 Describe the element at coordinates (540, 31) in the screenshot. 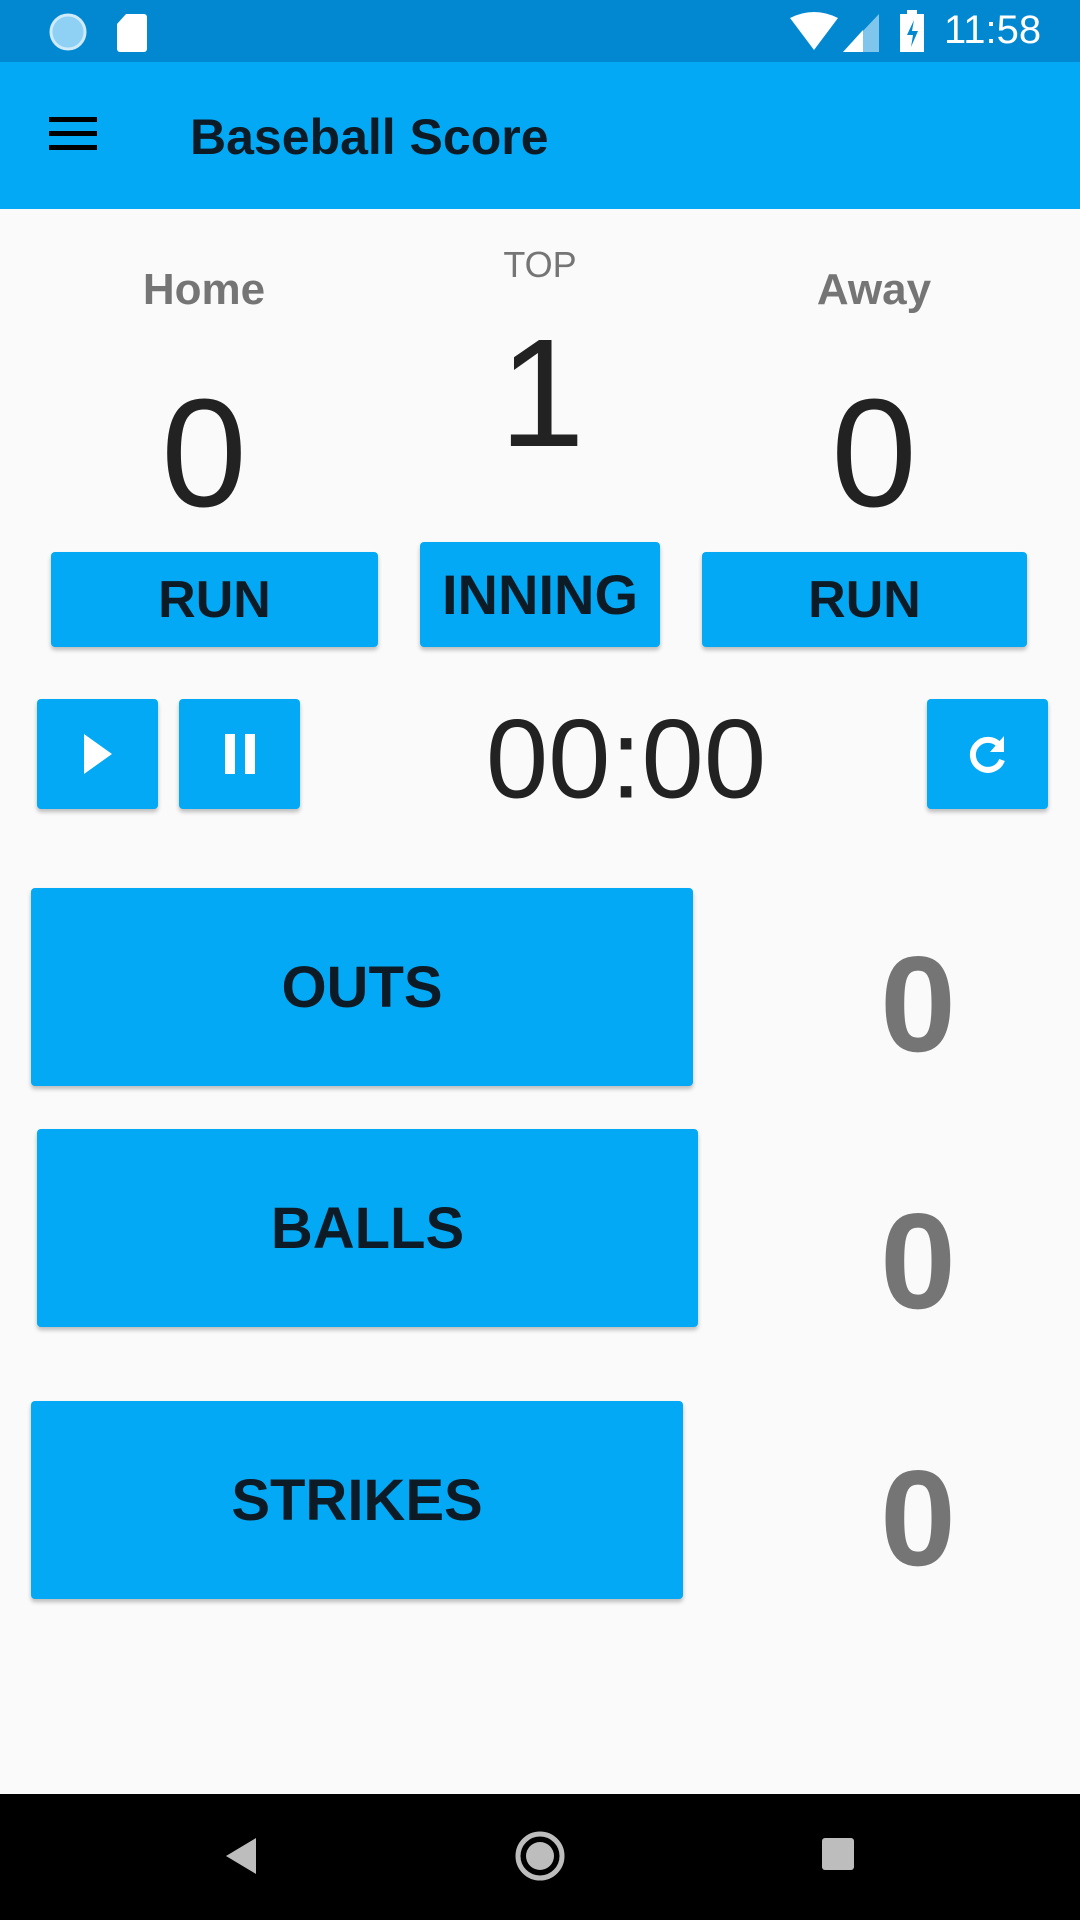

I see `status-bar: 11:58` at that location.